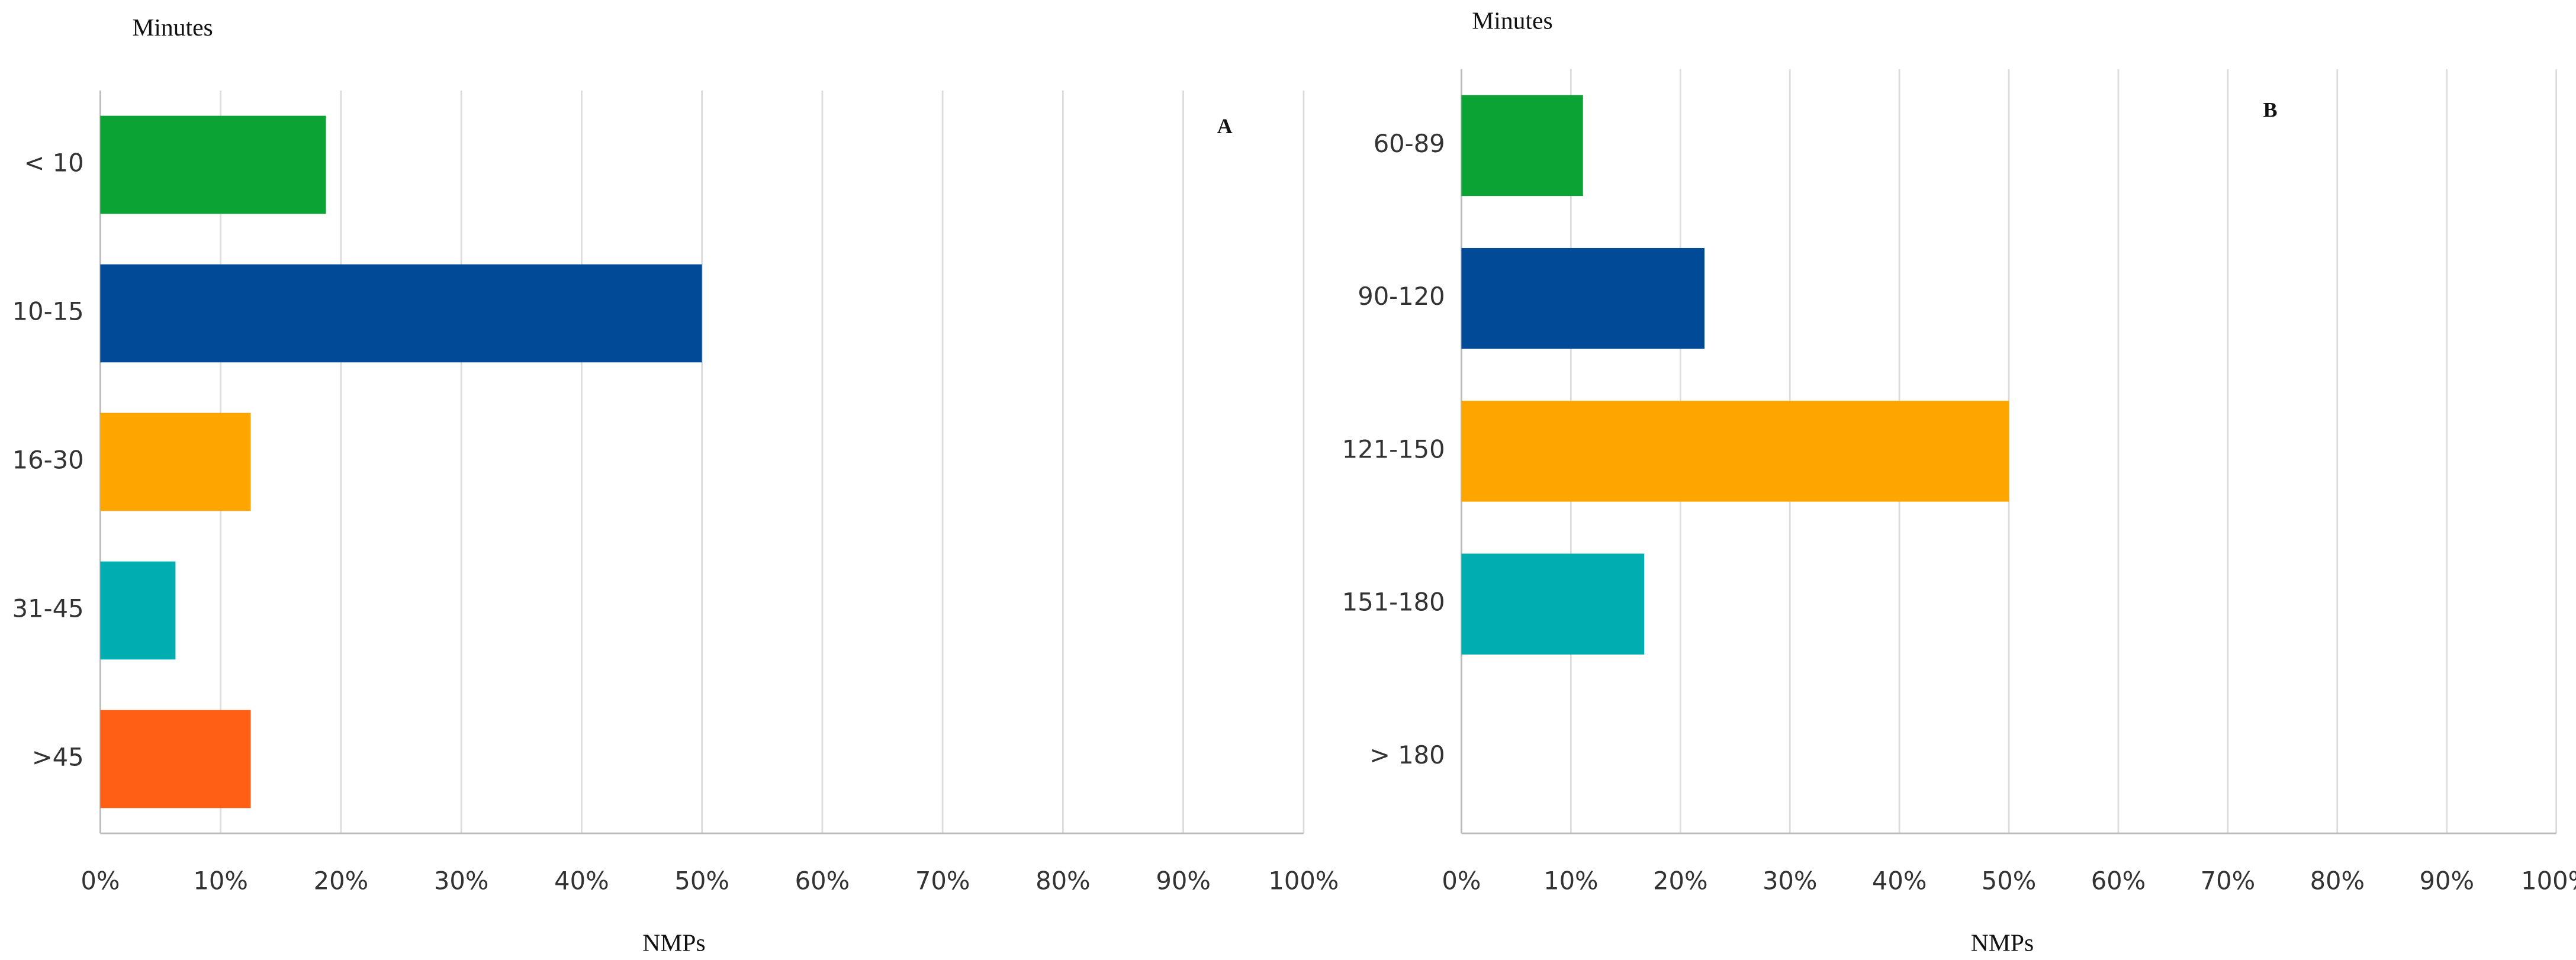  Describe the element at coordinates (1394, 449) in the screenshot. I see `y-tick-label: 121-150` at that location.